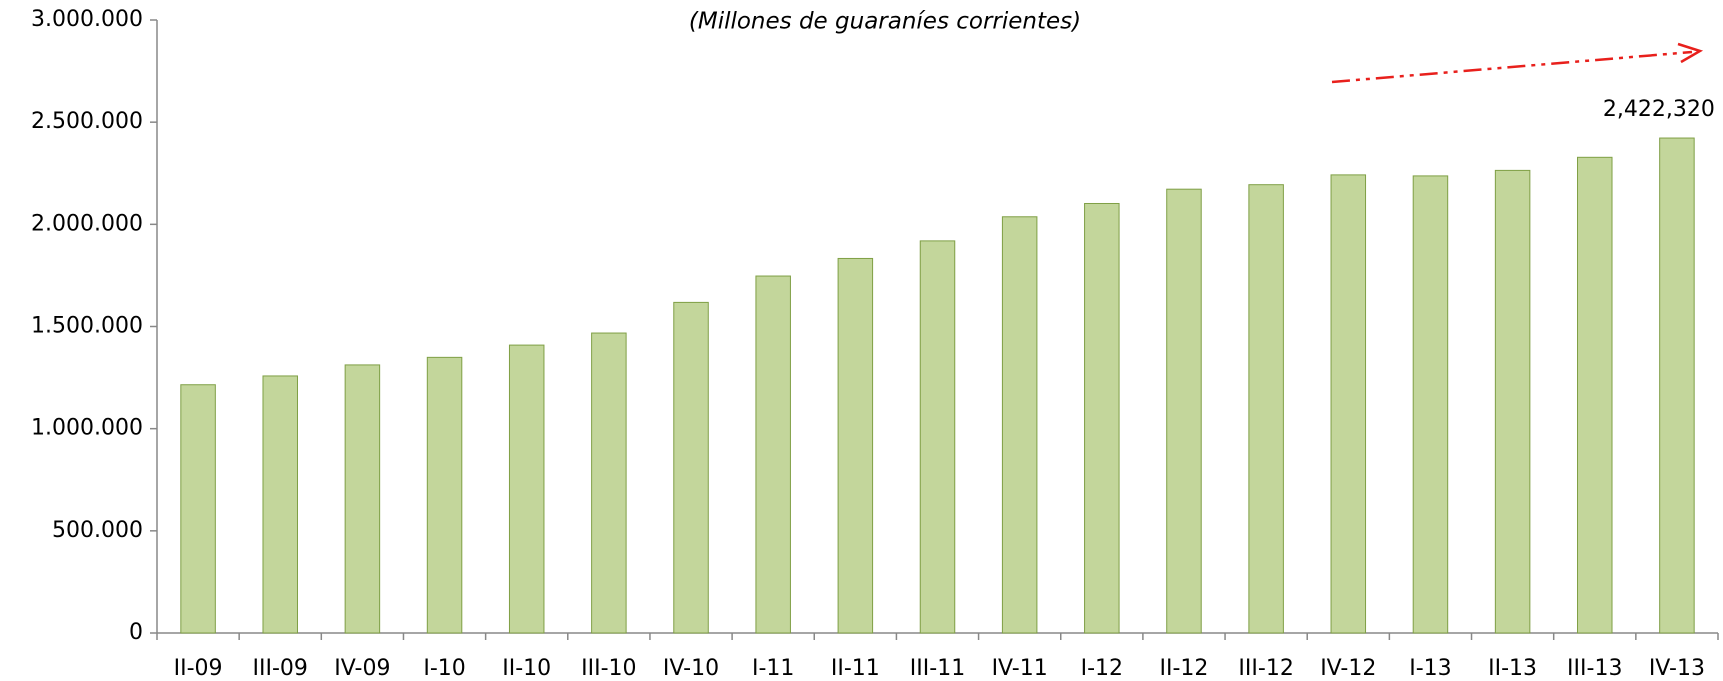 The height and width of the screenshot is (681, 1723). Describe the element at coordinates (280, 668) in the screenshot. I see `x-tick-label: III-09` at that location.